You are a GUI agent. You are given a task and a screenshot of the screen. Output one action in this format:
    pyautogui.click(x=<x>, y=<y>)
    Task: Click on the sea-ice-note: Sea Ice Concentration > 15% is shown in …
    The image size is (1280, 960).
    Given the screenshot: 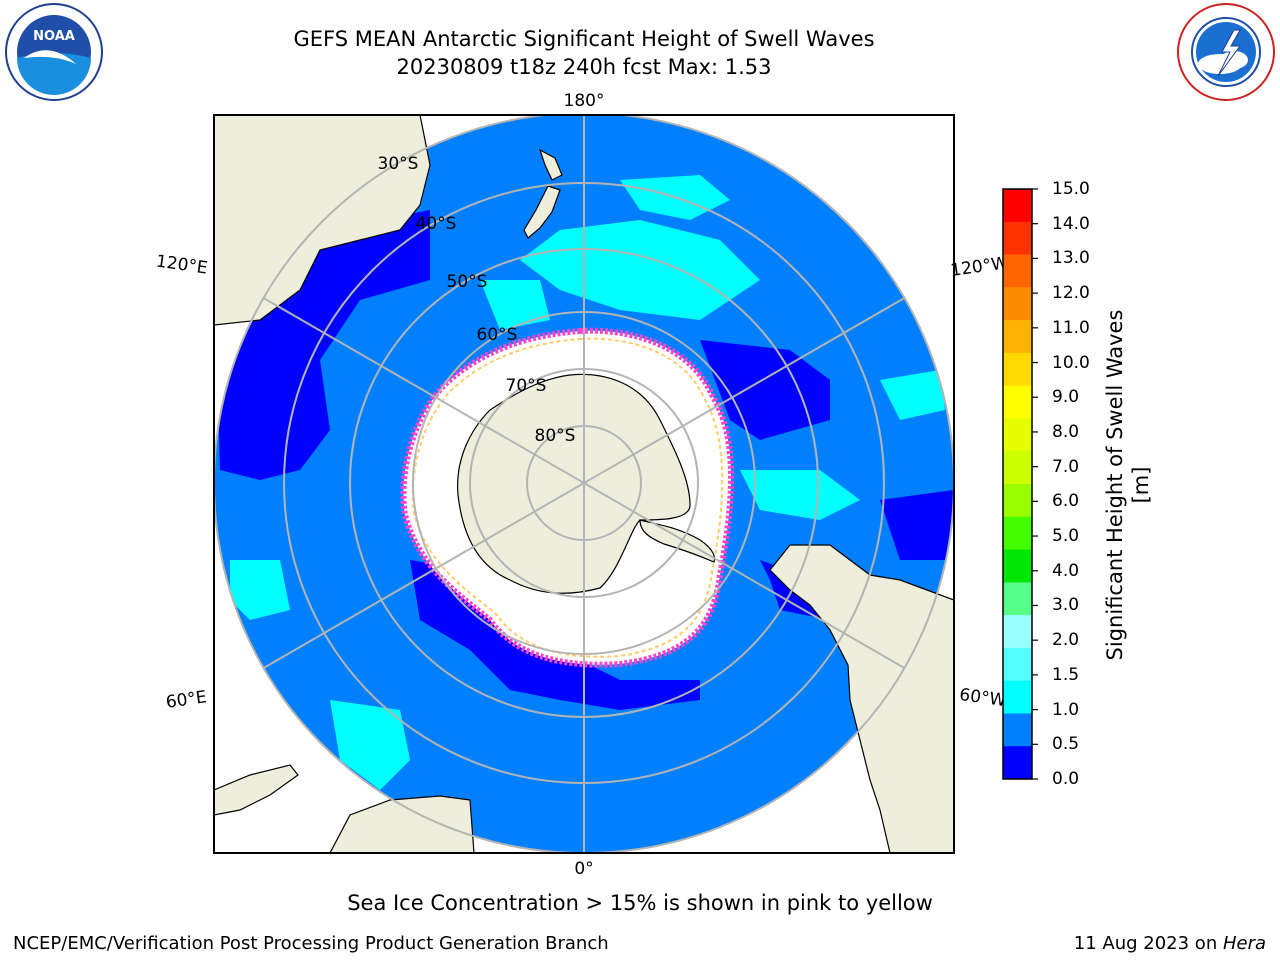 What is the action you would take?
    pyautogui.click(x=640, y=903)
    